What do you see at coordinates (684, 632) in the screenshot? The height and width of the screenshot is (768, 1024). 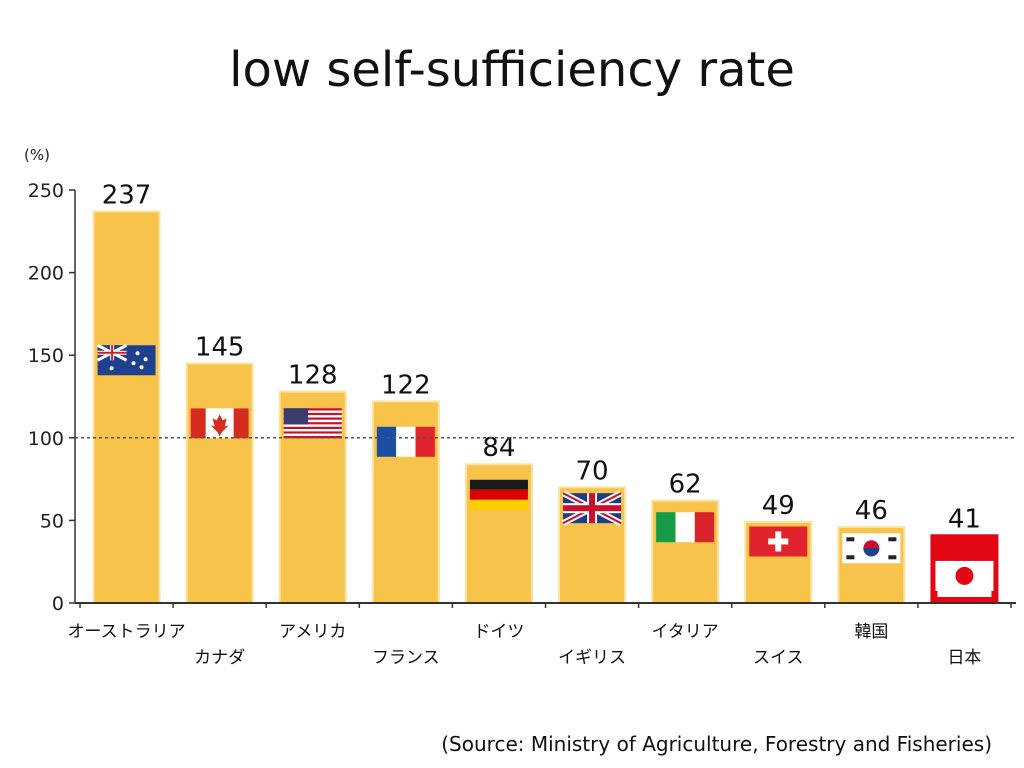 I see `category-label: イタリア` at bounding box center [684, 632].